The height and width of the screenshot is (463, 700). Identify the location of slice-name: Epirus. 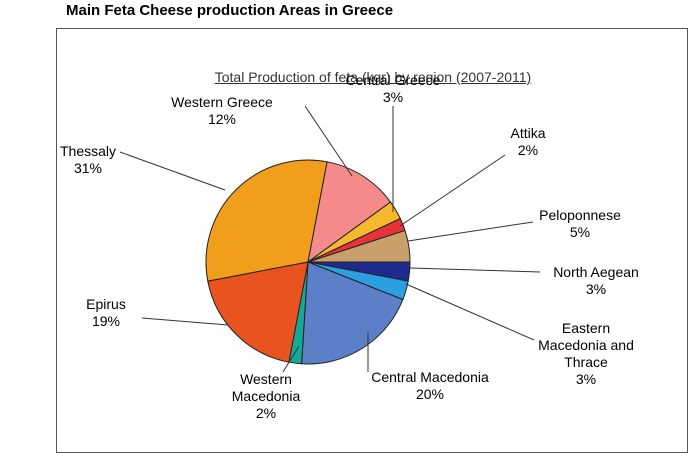
(106, 304).